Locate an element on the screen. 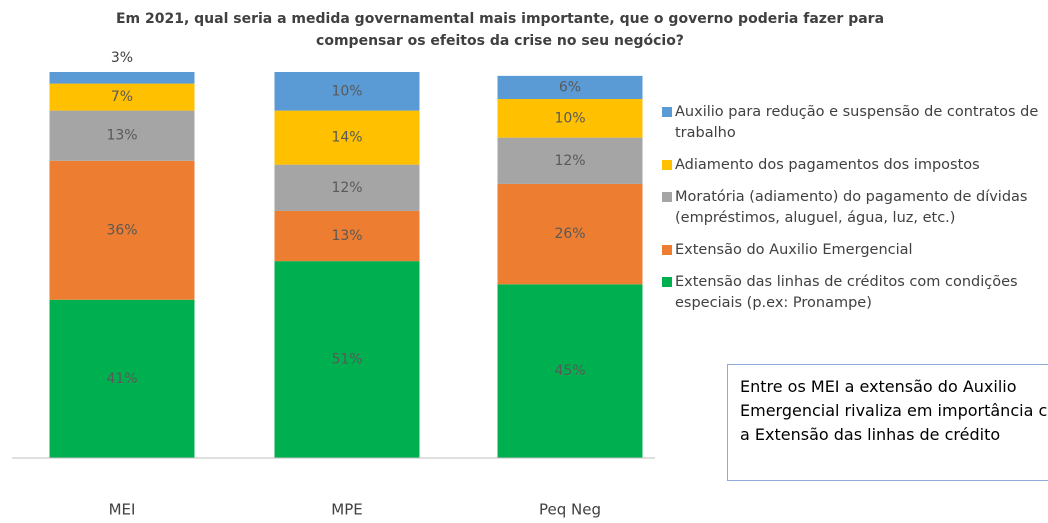 The height and width of the screenshot is (523, 1048). value-label: 36% is located at coordinates (121, 230).